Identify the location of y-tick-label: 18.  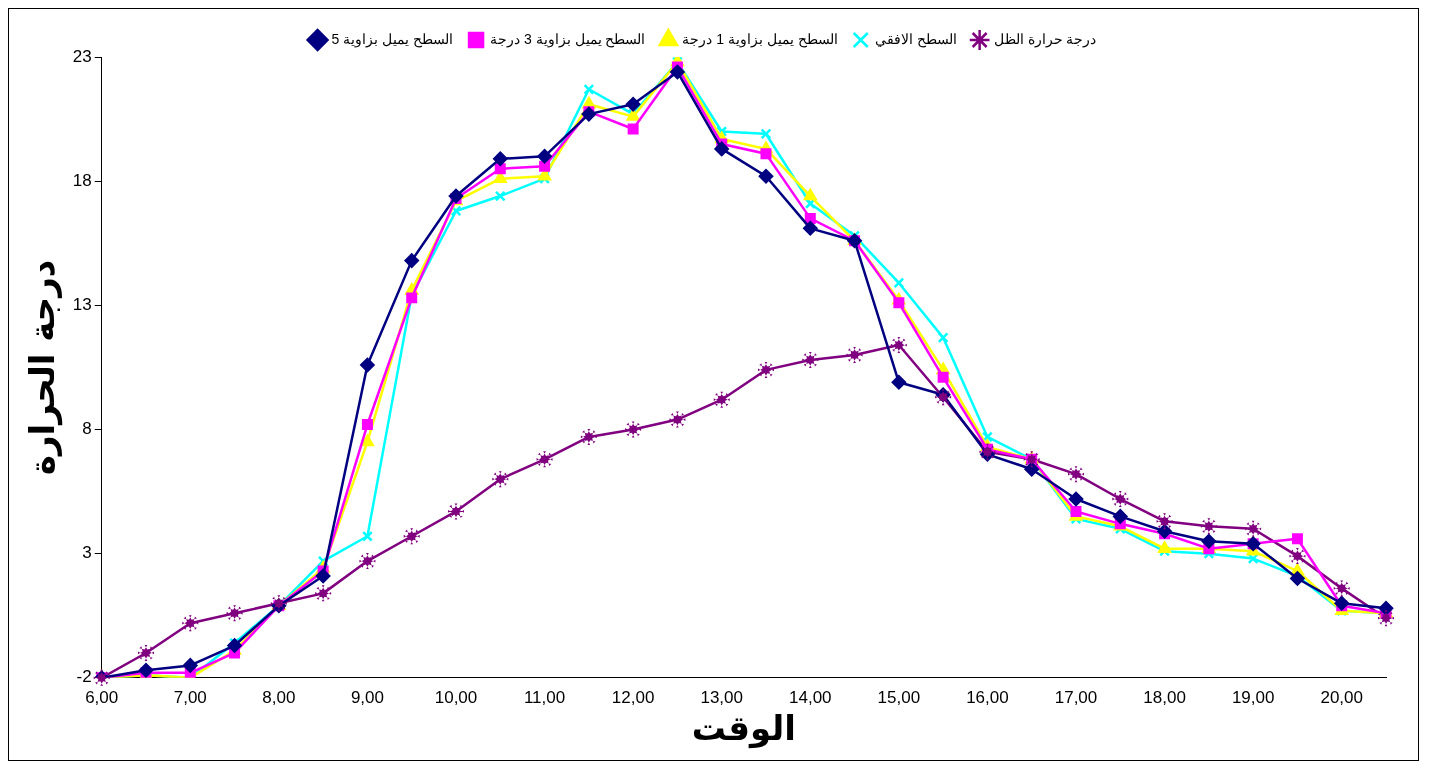
(82, 180).